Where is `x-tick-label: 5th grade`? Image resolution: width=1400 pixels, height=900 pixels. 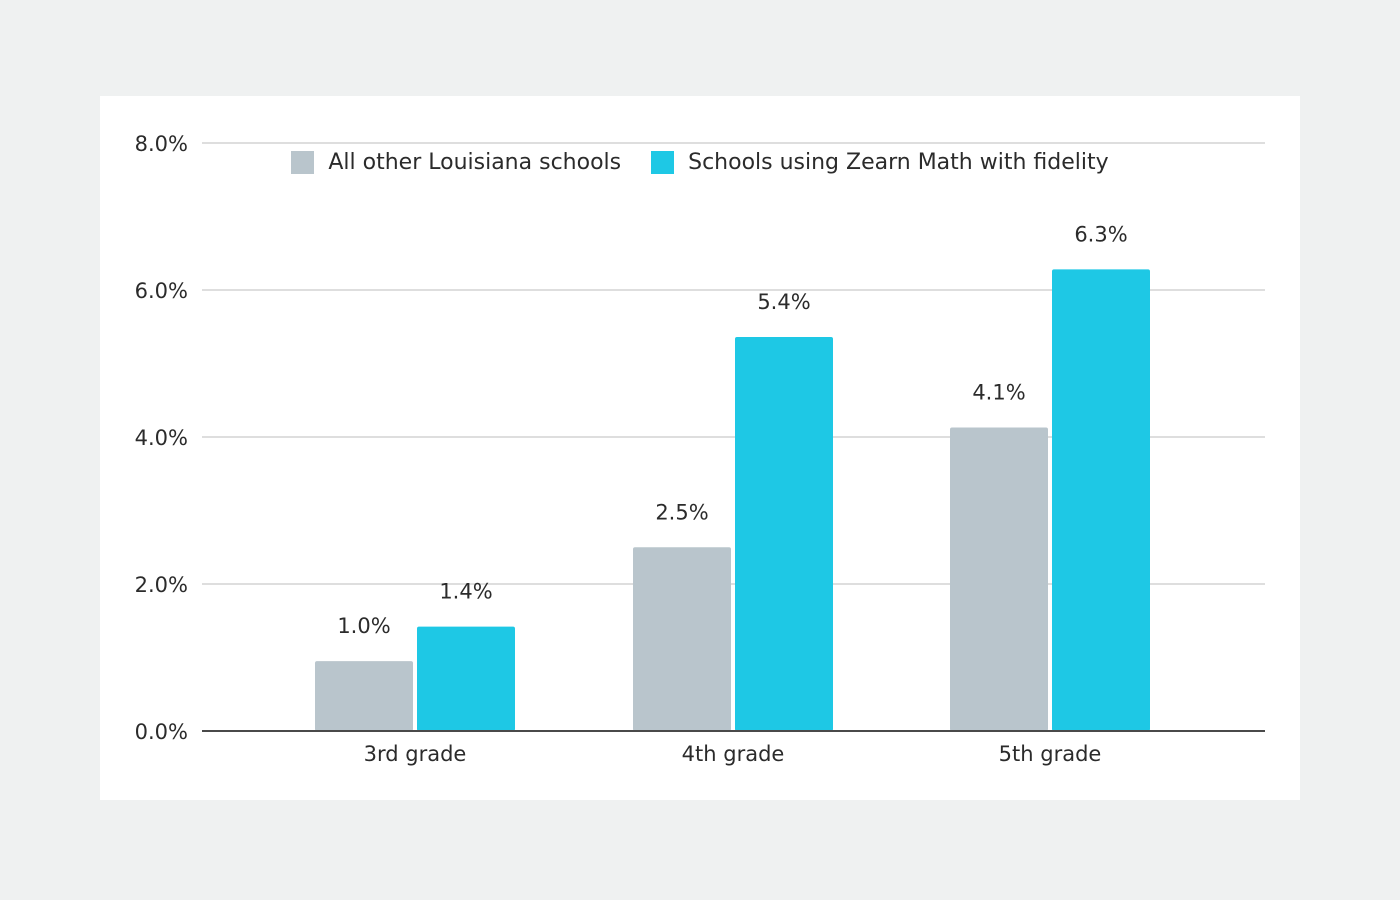
x-tick-label: 5th grade is located at coordinates (1050, 754).